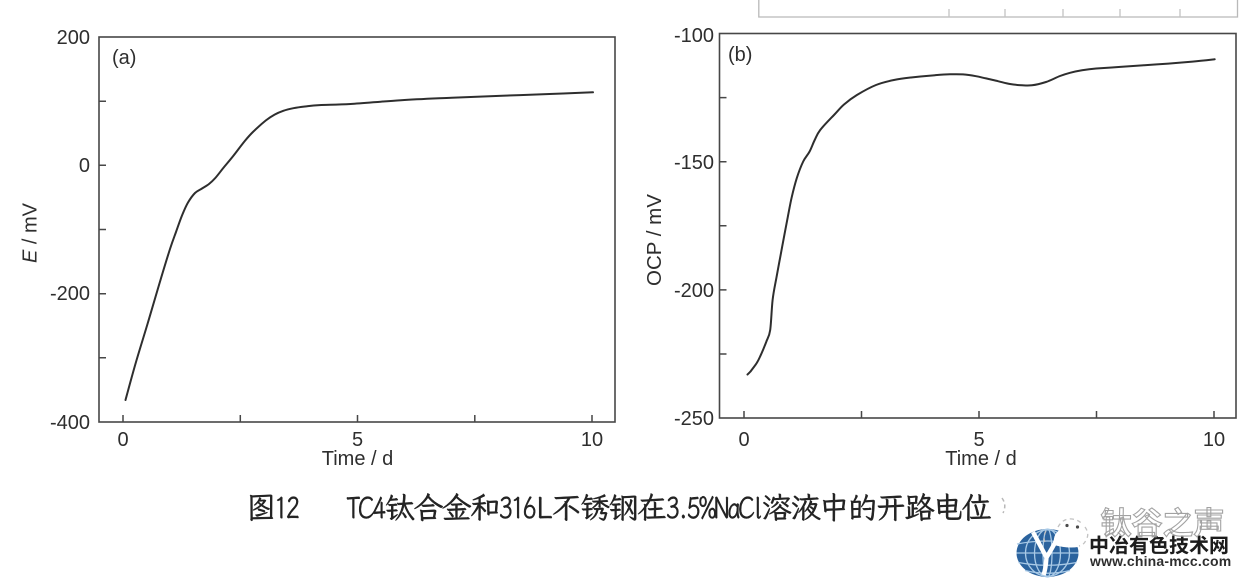 The image size is (1246, 587). Describe the element at coordinates (73, 38) in the screenshot. I see `svg-text: 200` at that location.